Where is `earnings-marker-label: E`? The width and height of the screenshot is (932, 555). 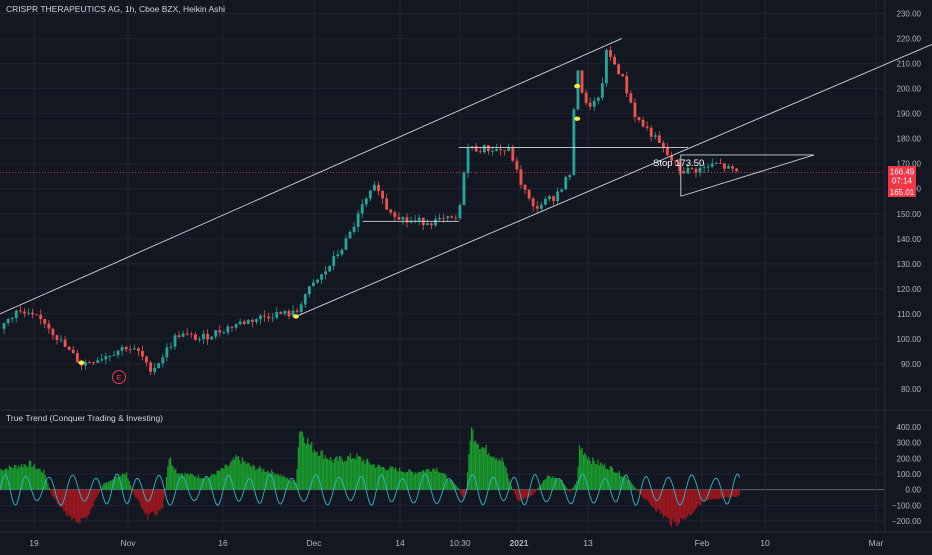
earnings-marker-label: E is located at coordinates (119, 378).